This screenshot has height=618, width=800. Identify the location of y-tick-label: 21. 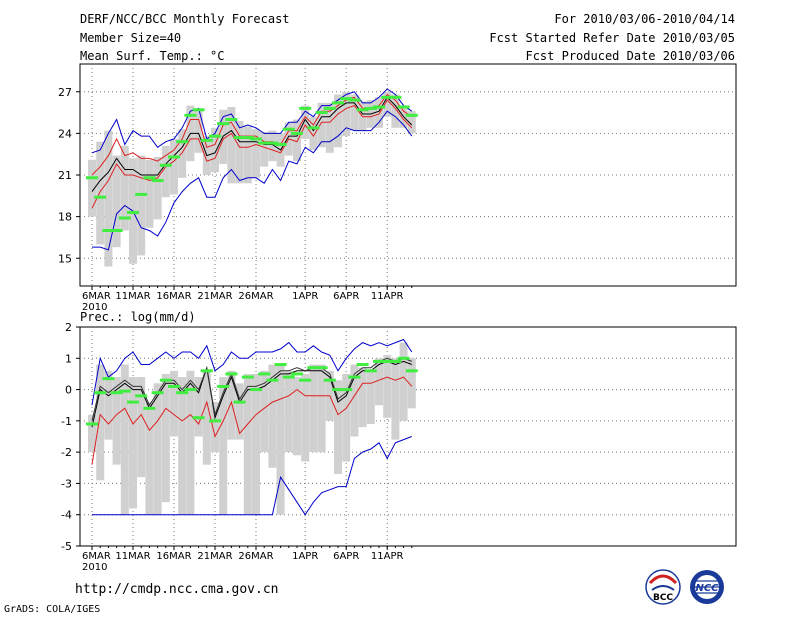
(65, 175).